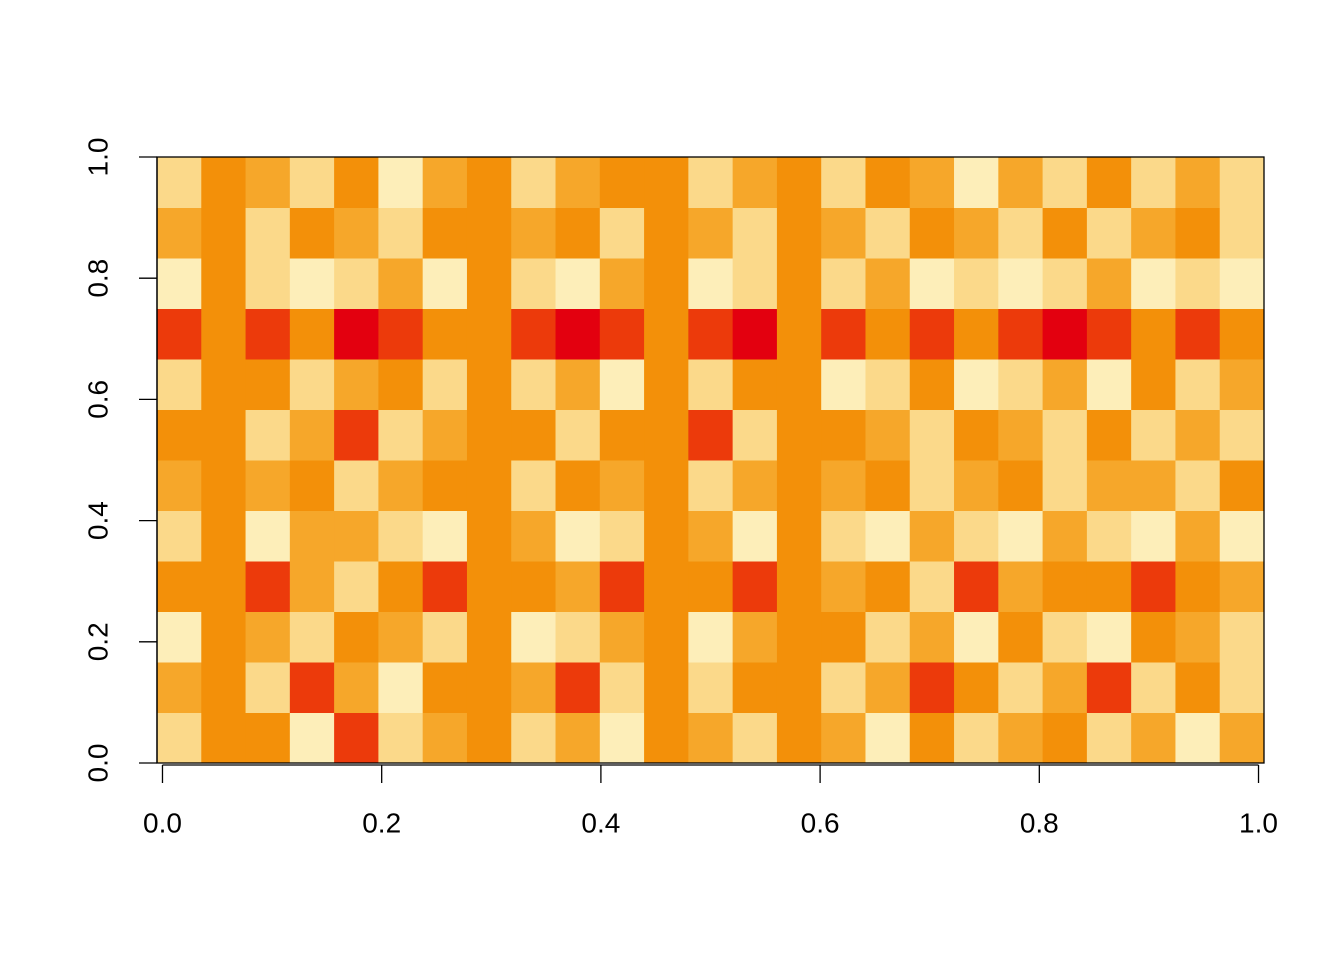 Image resolution: width=1344 pixels, height=960 pixels. Describe the element at coordinates (381, 822) in the screenshot. I see `x-tick-label: 0.2` at that location.